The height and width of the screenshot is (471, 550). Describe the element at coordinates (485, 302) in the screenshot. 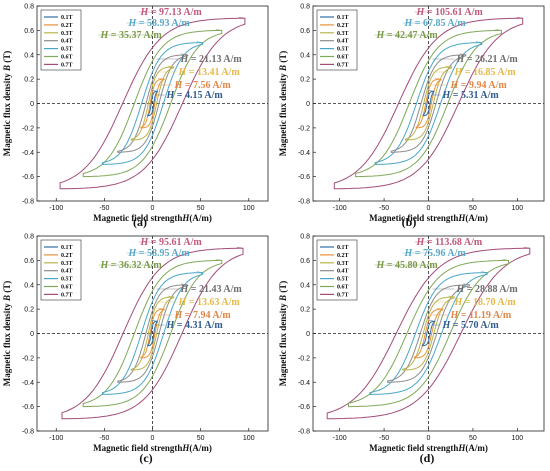

I see `coercive-field-annotation: H = 18.70 A/m` at that location.